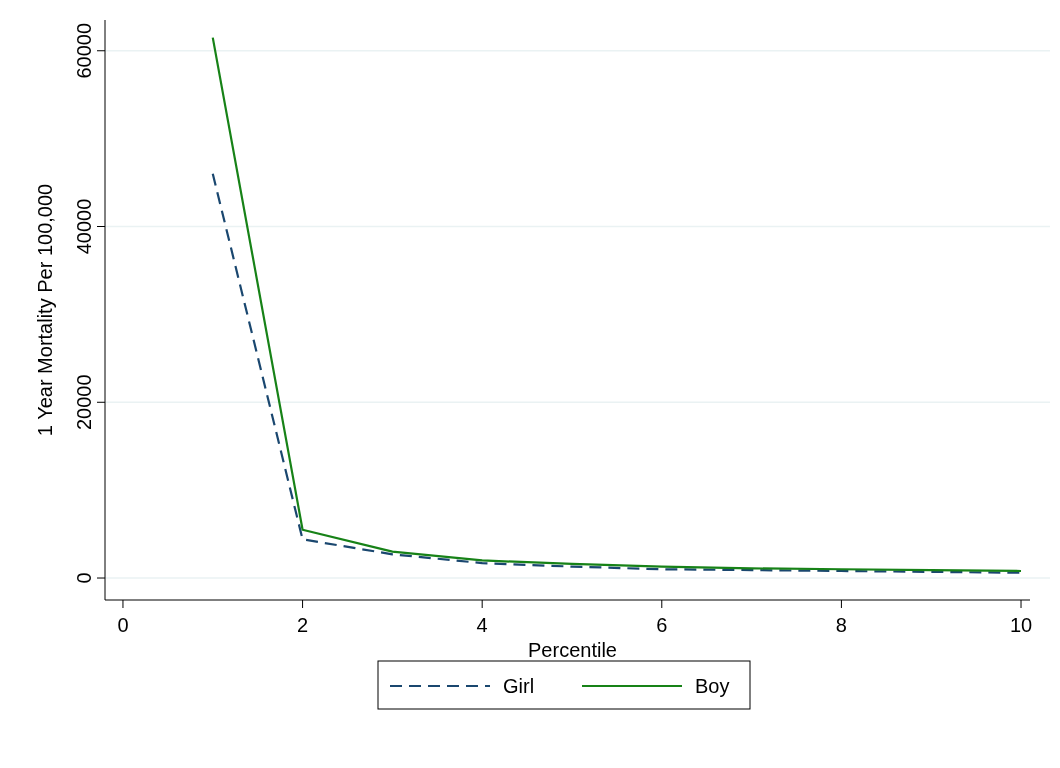 Image resolution: width=1060 pixels, height=768 pixels. I want to click on y-tick-label: 0, so click(84, 578).